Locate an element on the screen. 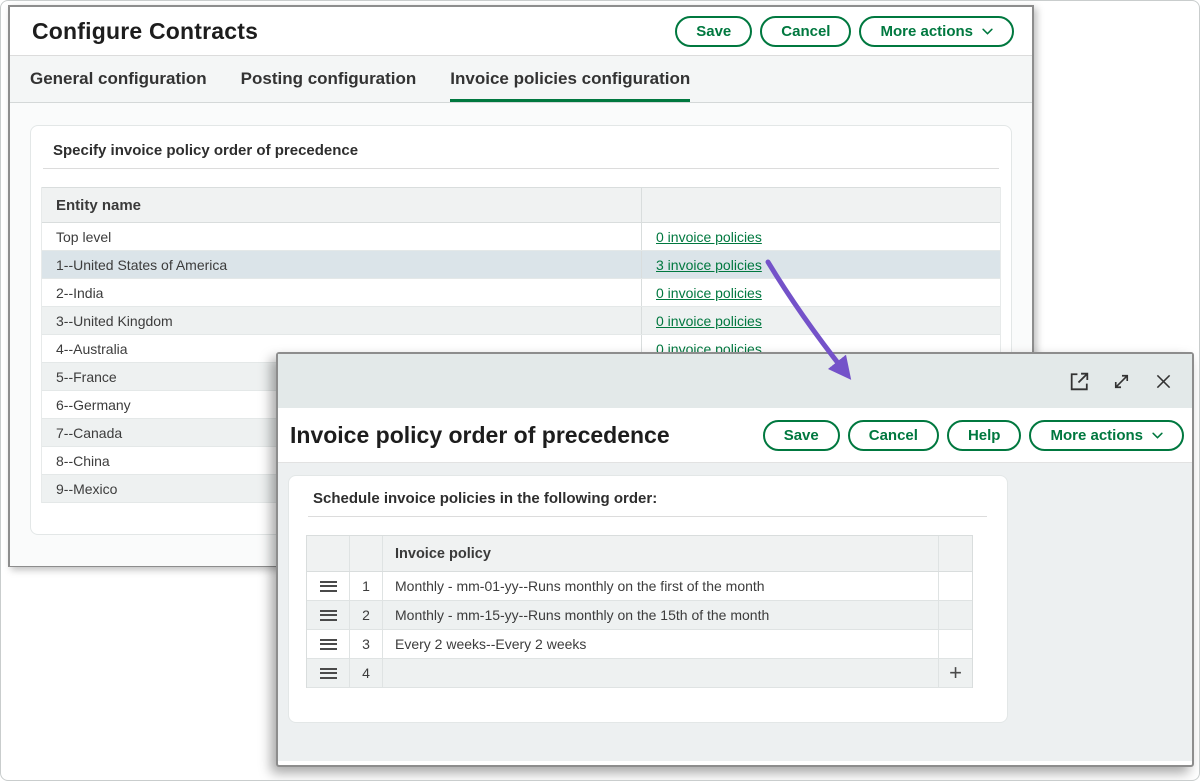  order-column-header is located at coordinates (365, 553).